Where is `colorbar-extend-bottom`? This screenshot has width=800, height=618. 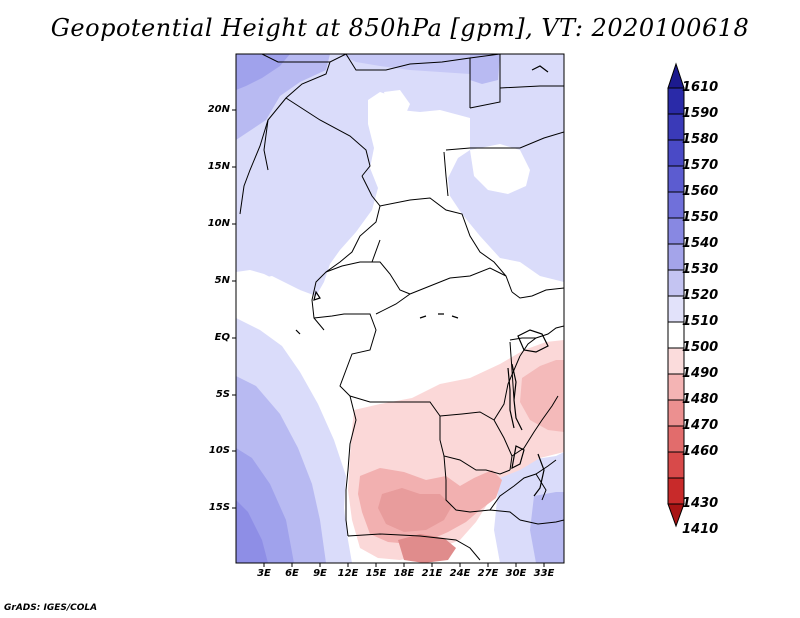
colorbar-extend-bottom is located at coordinates (676, 515).